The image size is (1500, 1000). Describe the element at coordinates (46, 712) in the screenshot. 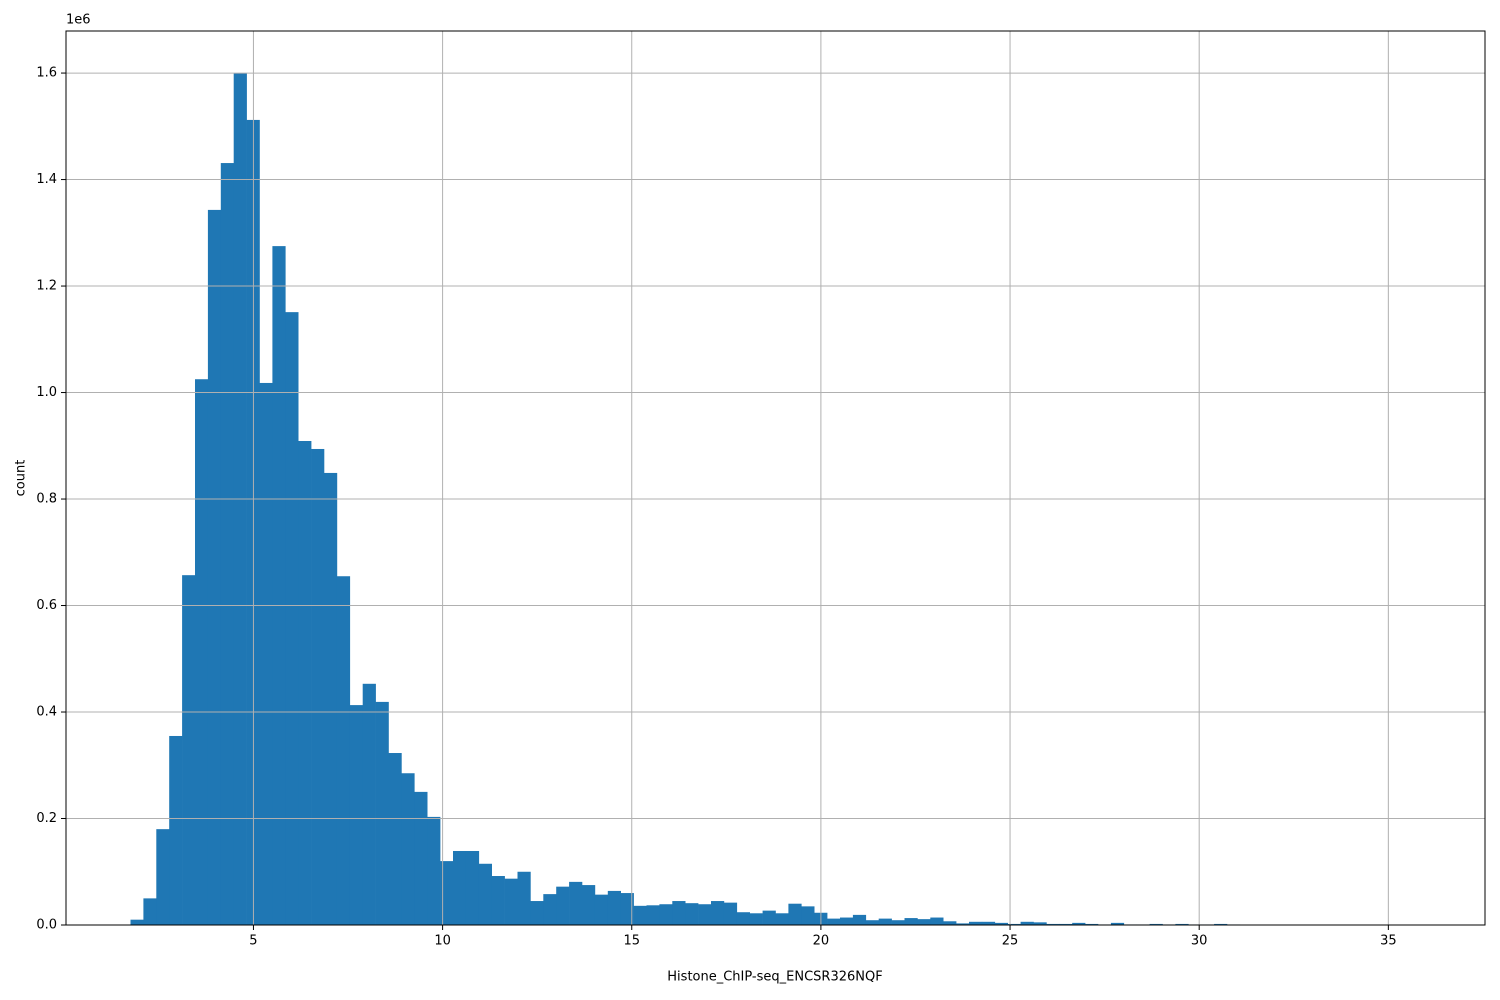

I see `y-tick-label: 0.4` at that location.